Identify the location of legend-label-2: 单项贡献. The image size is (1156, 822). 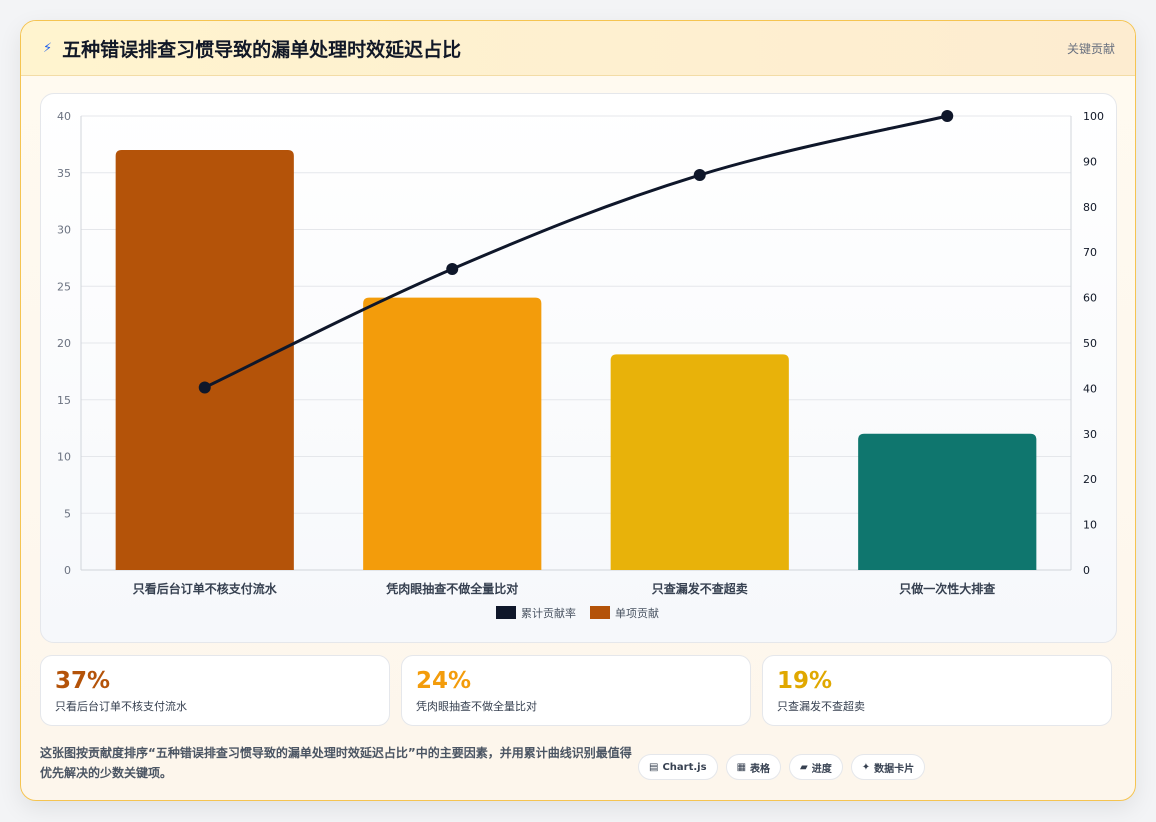
(637, 613).